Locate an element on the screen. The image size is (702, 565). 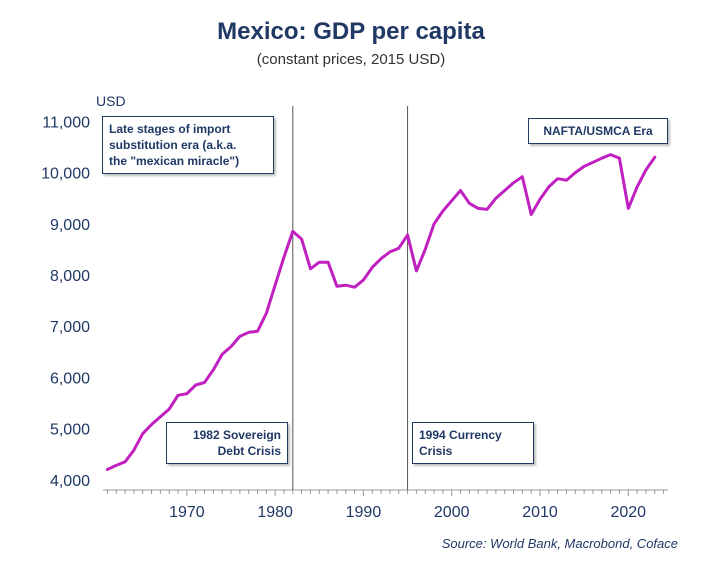
annotation-nafta: NAFTA/USMCA Era is located at coordinates (598, 131).